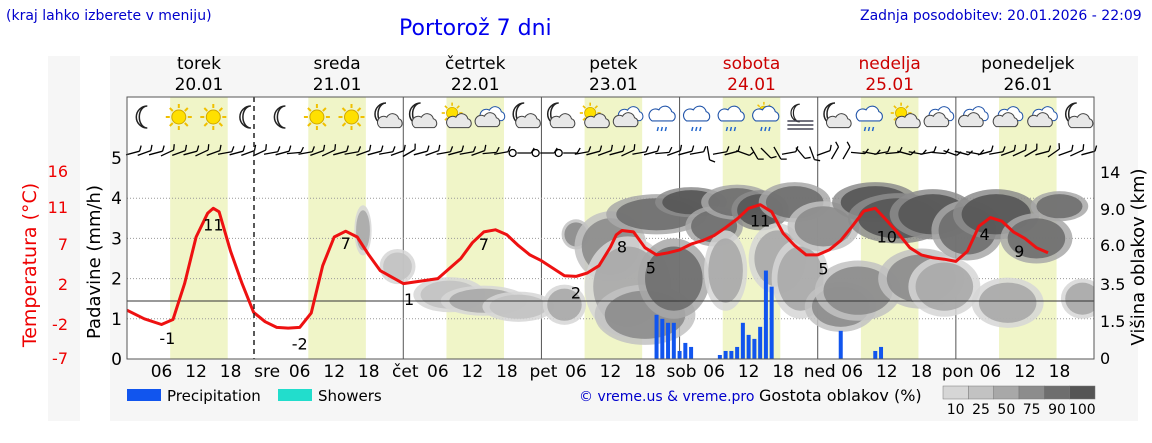 This screenshot has height=443, width=1152. Describe the element at coordinates (889, 64) in the screenshot. I see `day-name: nedelja` at that location.